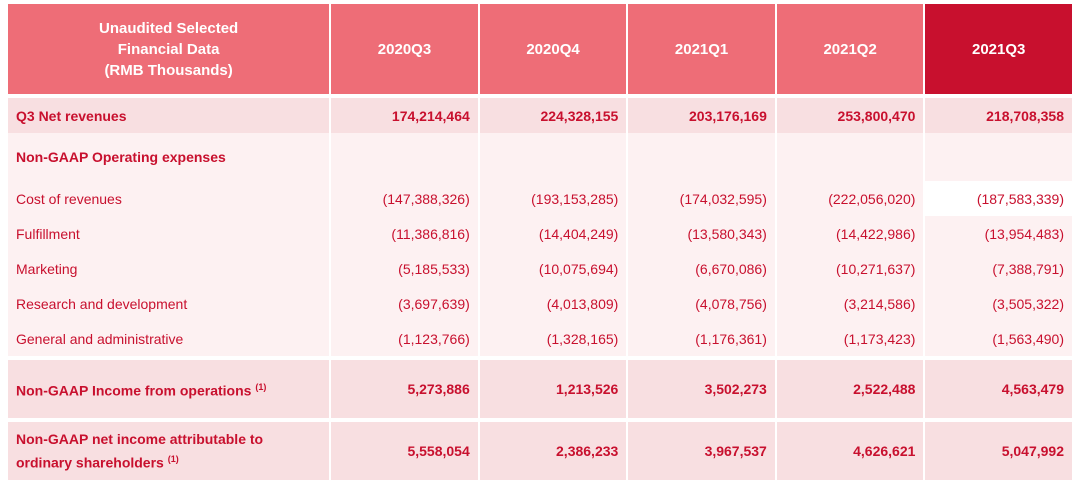  What do you see at coordinates (553, 389) in the screenshot?
I see `cell-value: 1,213,526` at bounding box center [553, 389].